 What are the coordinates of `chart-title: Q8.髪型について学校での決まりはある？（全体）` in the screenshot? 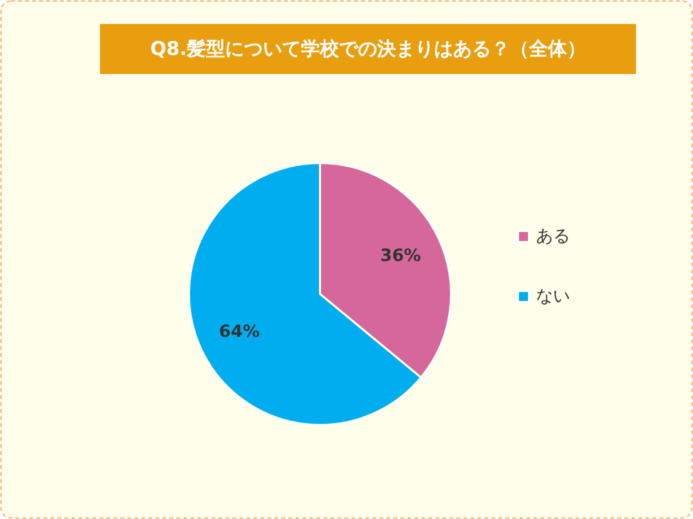 It's located at (368, 49).